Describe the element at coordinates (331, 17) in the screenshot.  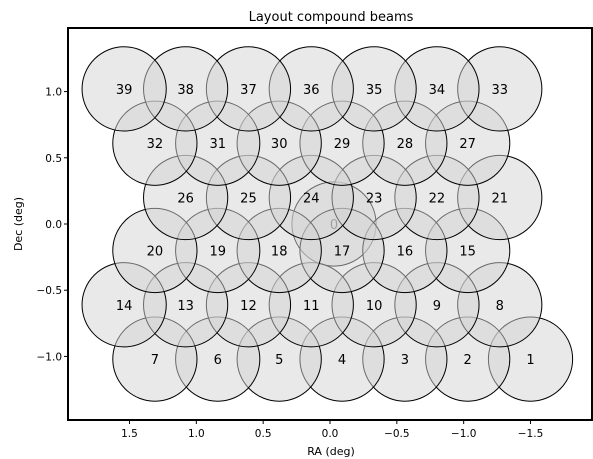
I see `chart-title: Layout compound beams` at that location.